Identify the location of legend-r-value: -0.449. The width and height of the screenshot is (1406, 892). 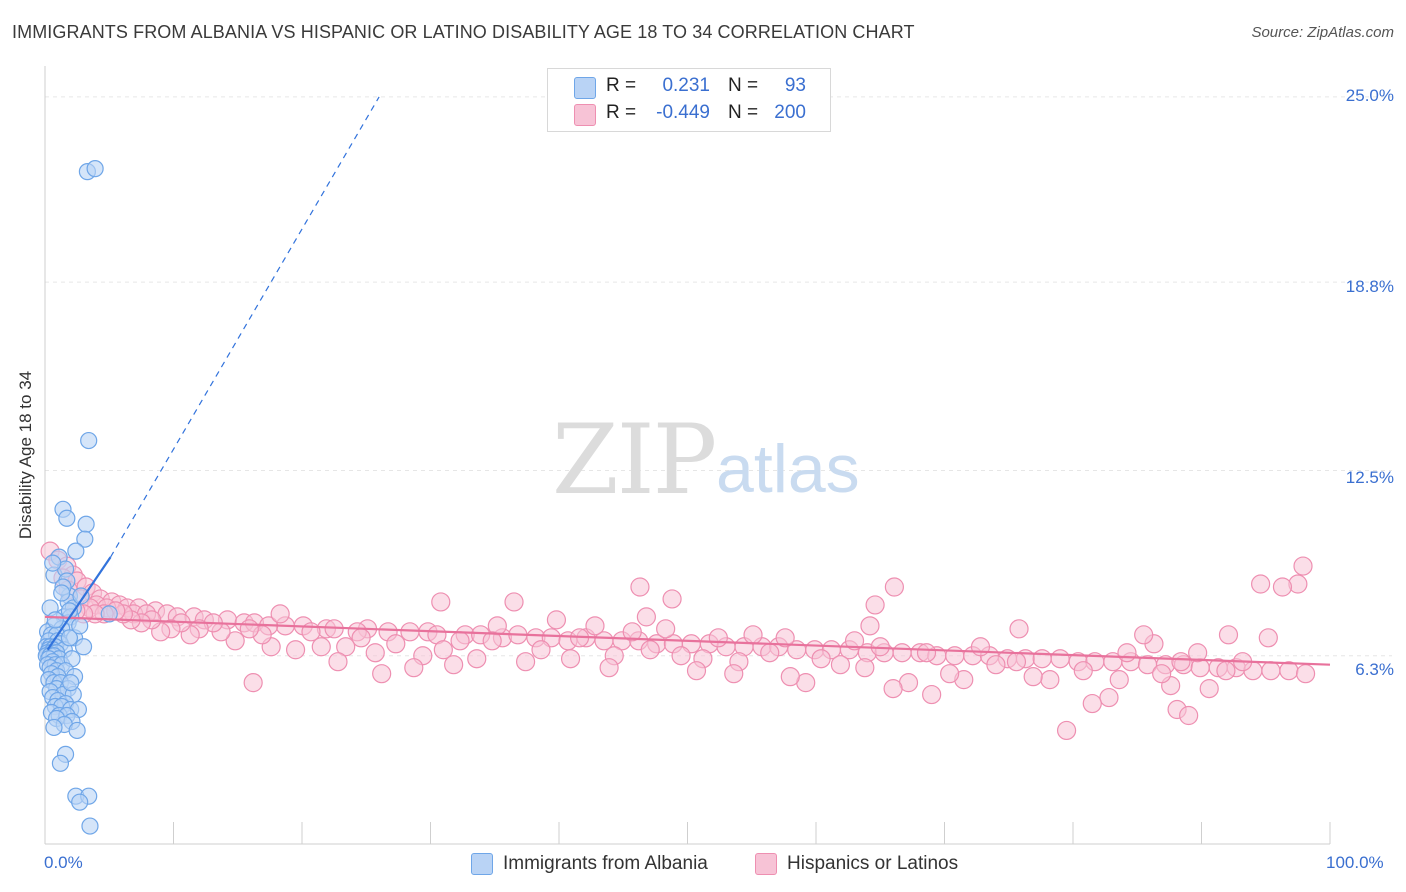
(683, 112).